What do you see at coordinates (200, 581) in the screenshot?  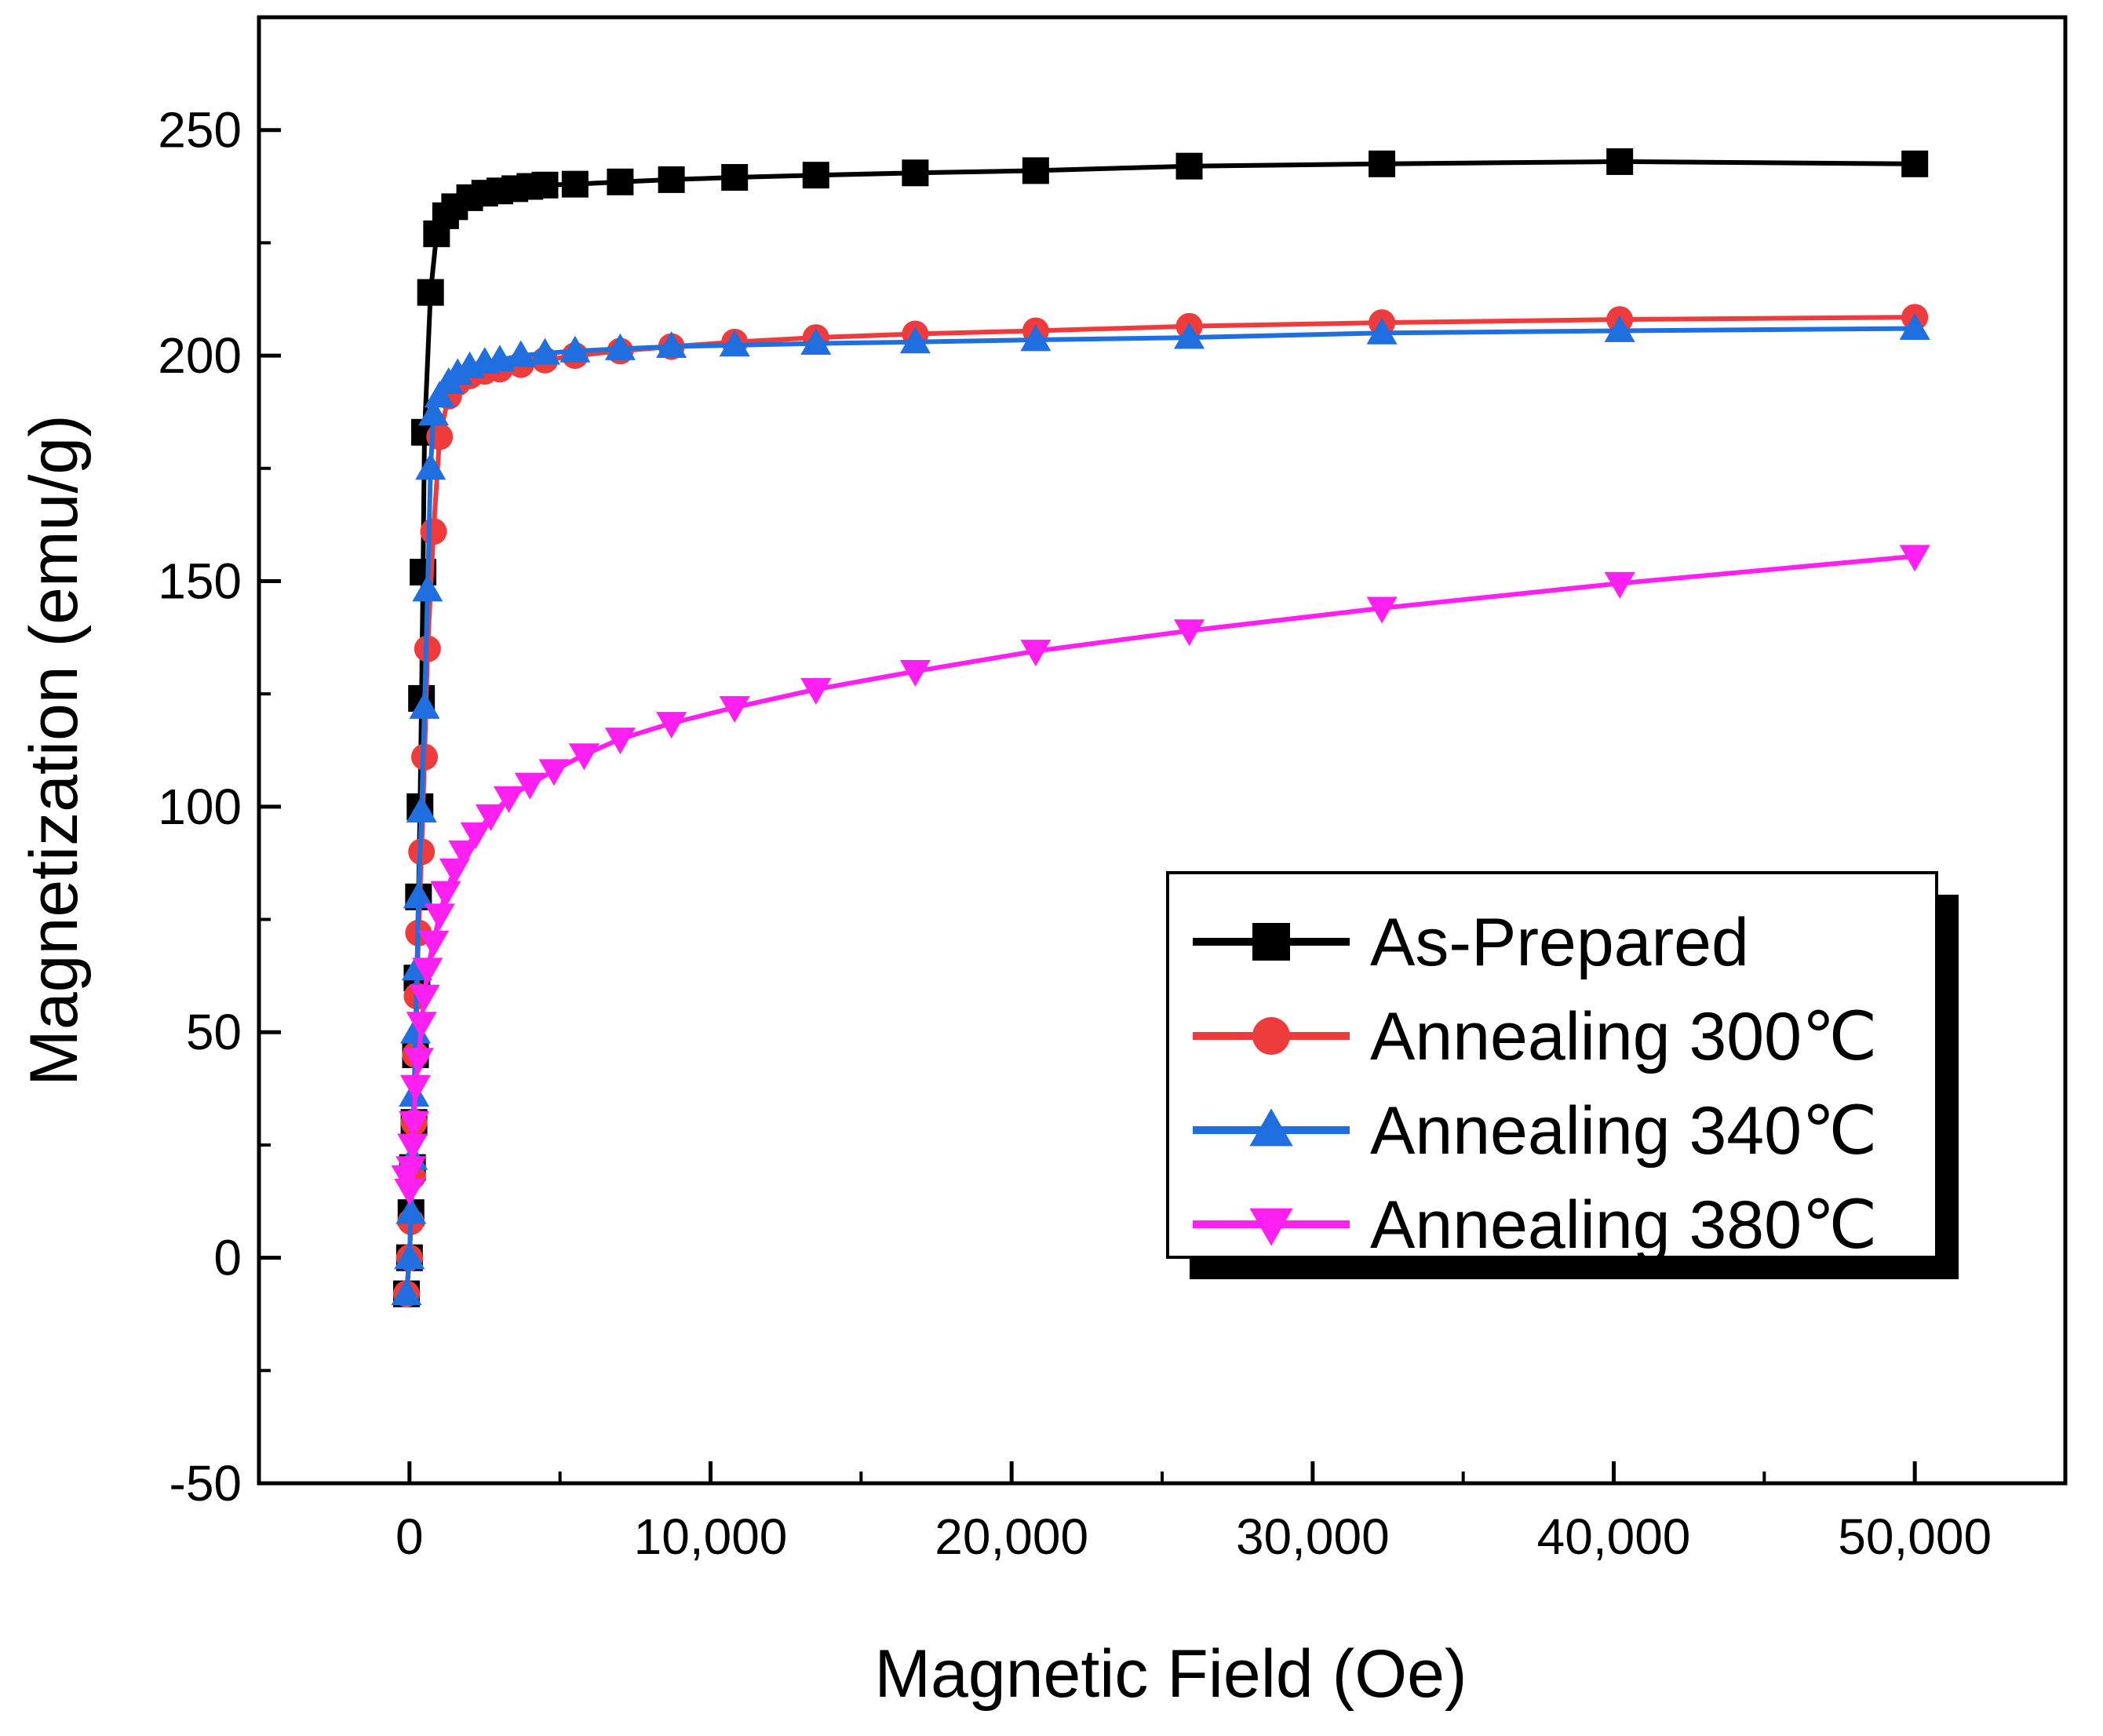 I see `y-tick-label: 150` at bounding box center [200, 581].